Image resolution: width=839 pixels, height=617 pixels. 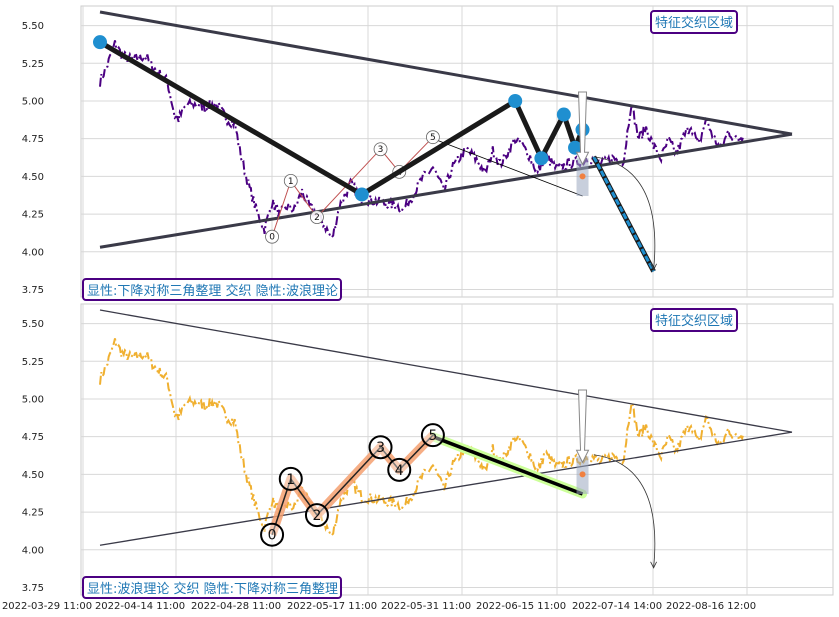 I want to click on x-tick-label: 2022-04-28 11:00, so click(x=236, y=606).